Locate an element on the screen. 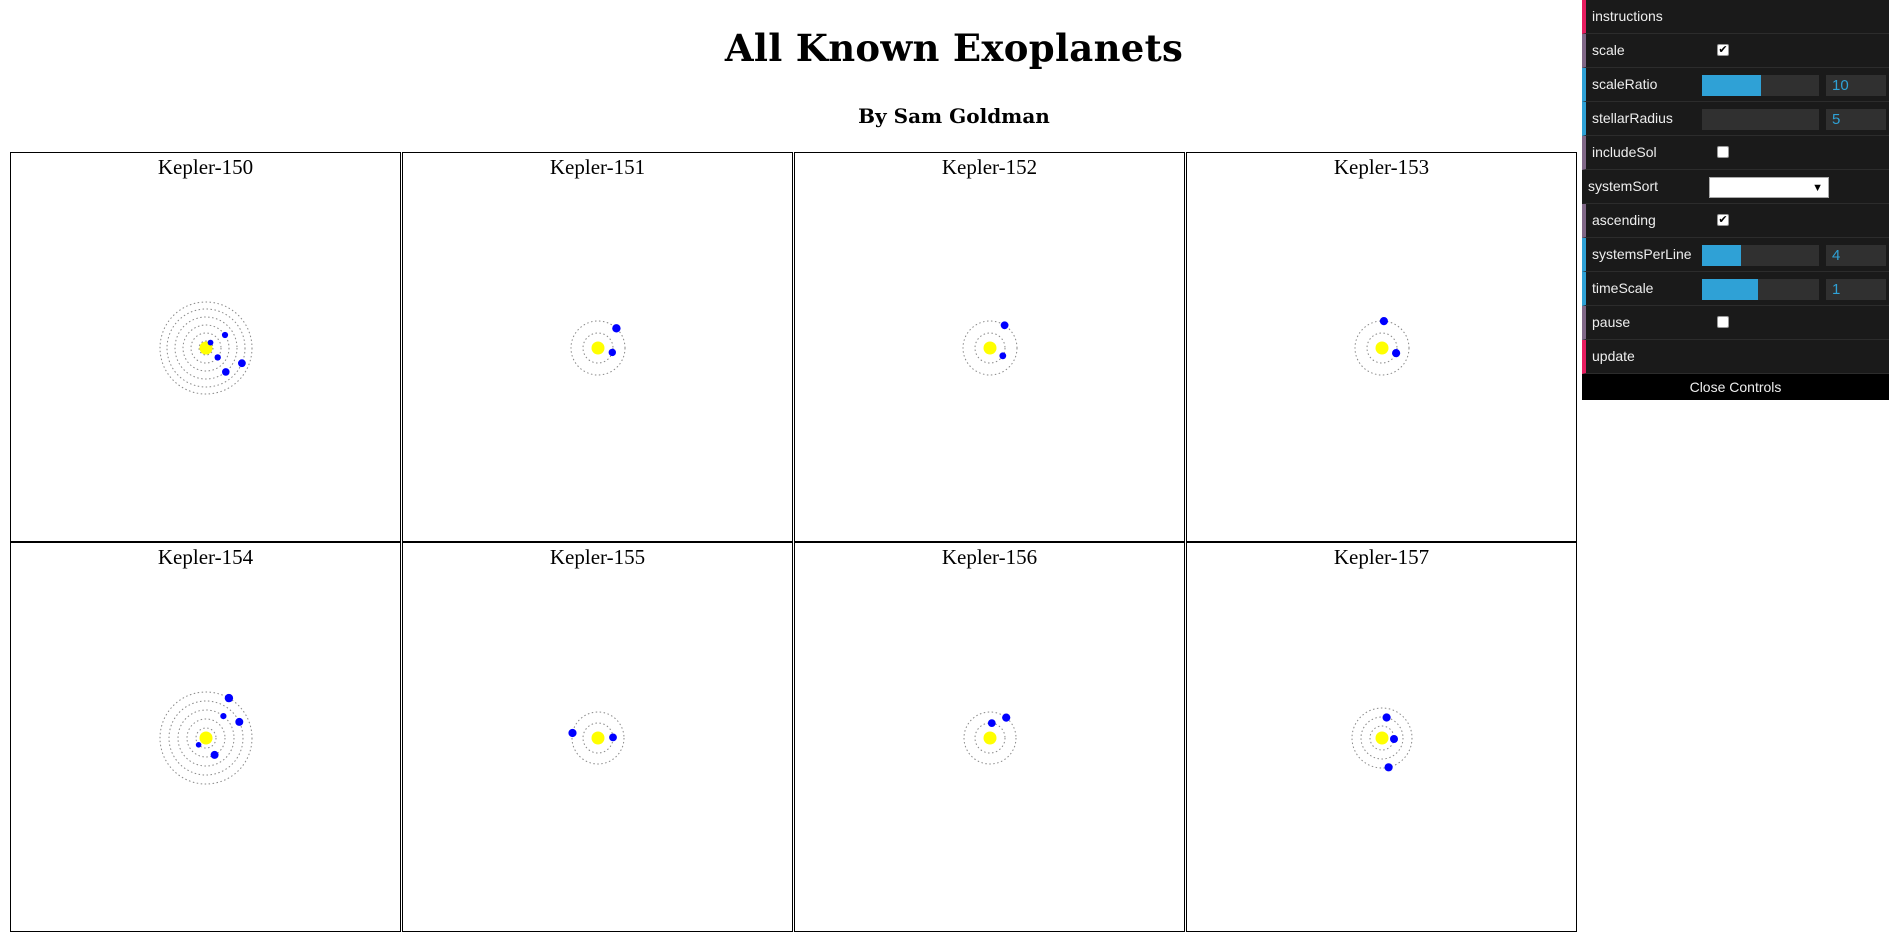  time-scale-label: timeScale is located at coordinates (1623, 288).